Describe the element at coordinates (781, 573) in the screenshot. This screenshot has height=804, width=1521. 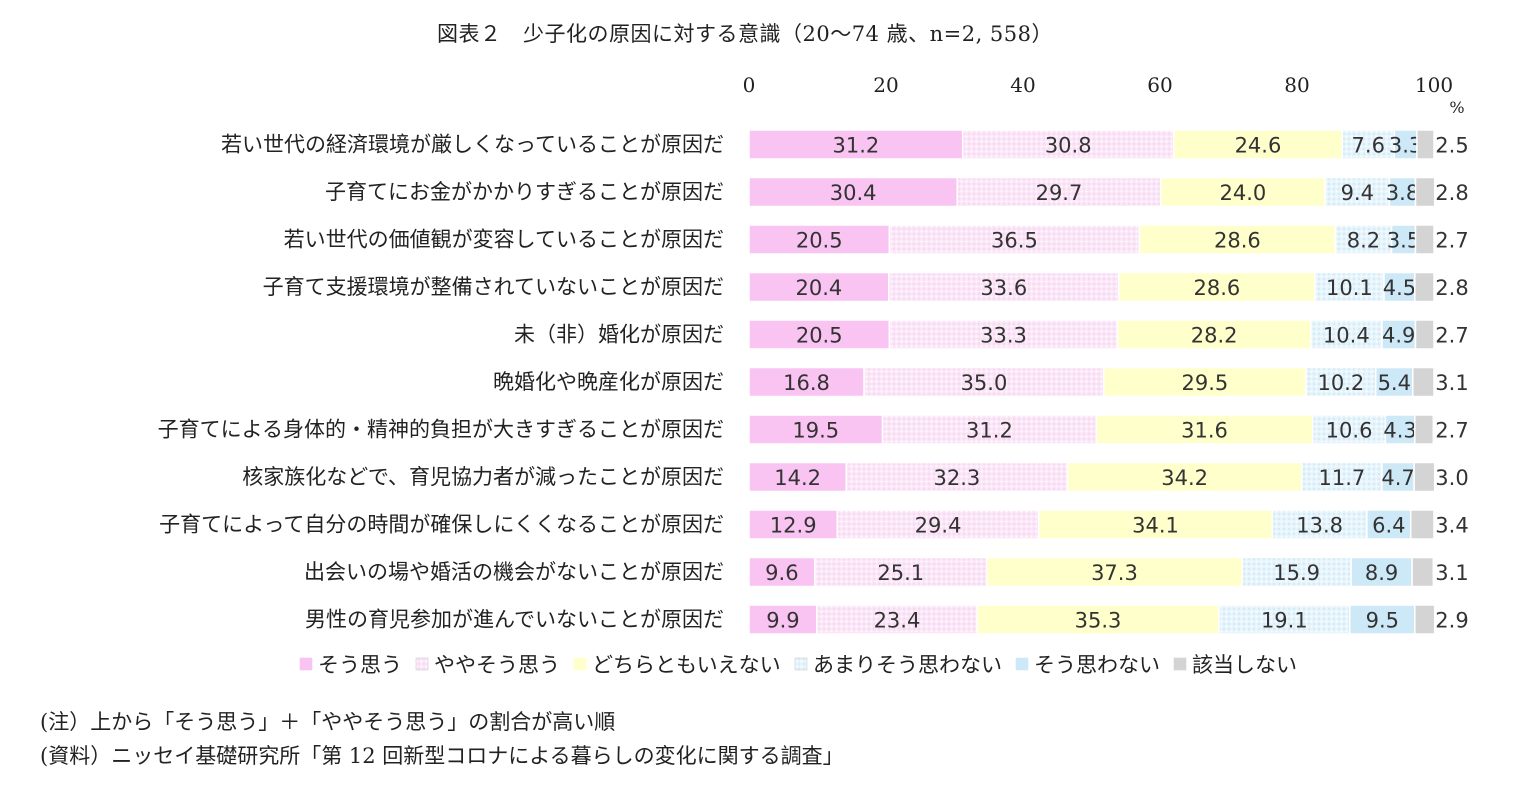
I see `data-label: 9.6` at that location.